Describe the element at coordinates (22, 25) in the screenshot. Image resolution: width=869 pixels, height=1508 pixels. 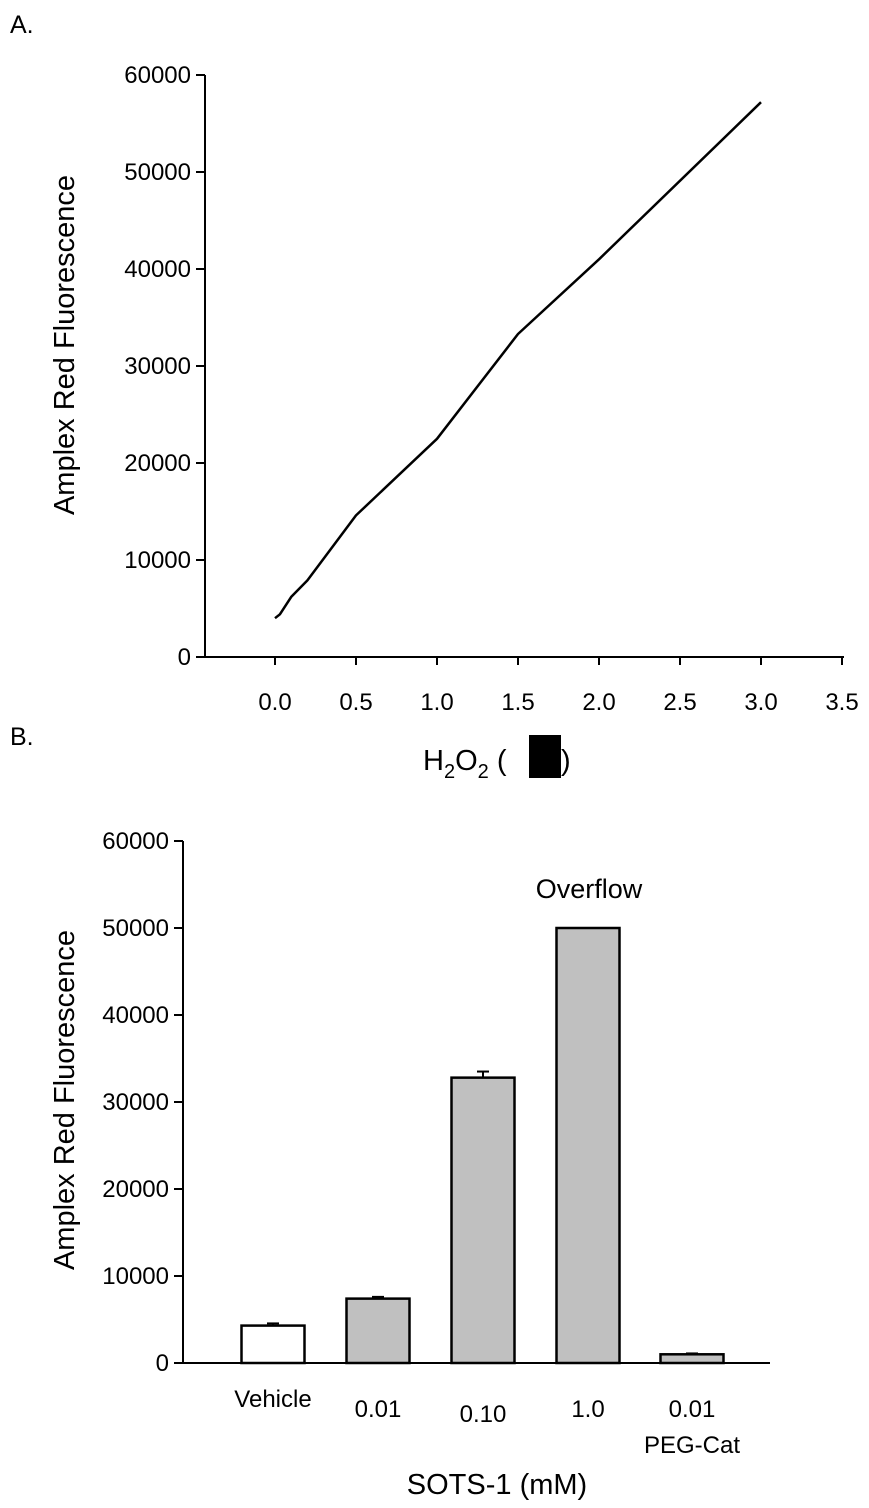
I see `panel-a-label: A.` at that location.